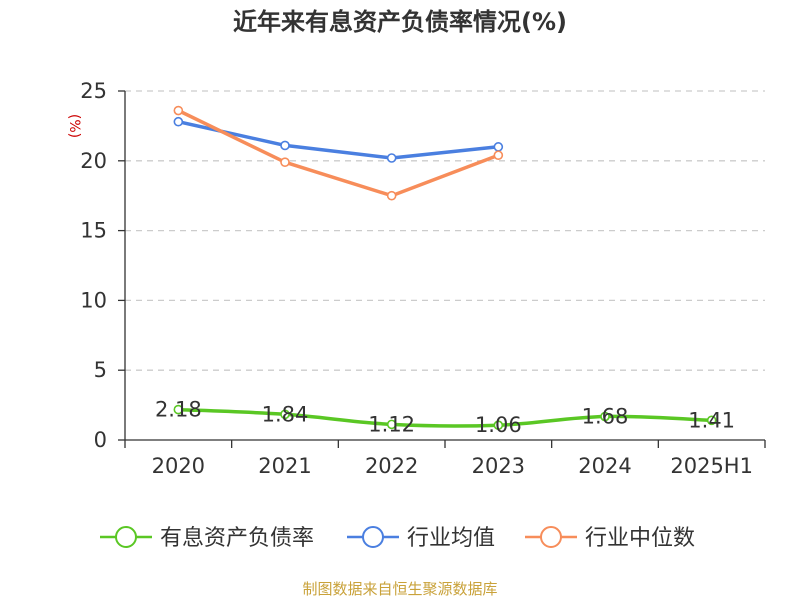 Image resolution: width=800 pixels, height=600 pixels. What do you see at coordinates (74, 126) in the screenshot?
I see `y-axis-label: (%)` at bounding box center [74, 126].